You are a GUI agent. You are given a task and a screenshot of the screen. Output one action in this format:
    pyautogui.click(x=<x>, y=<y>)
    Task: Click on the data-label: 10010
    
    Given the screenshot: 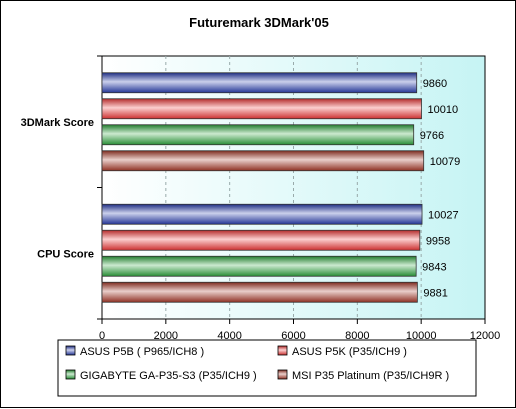 What is the action you would take?
    pyautogui.click(x=442, y=110)
    